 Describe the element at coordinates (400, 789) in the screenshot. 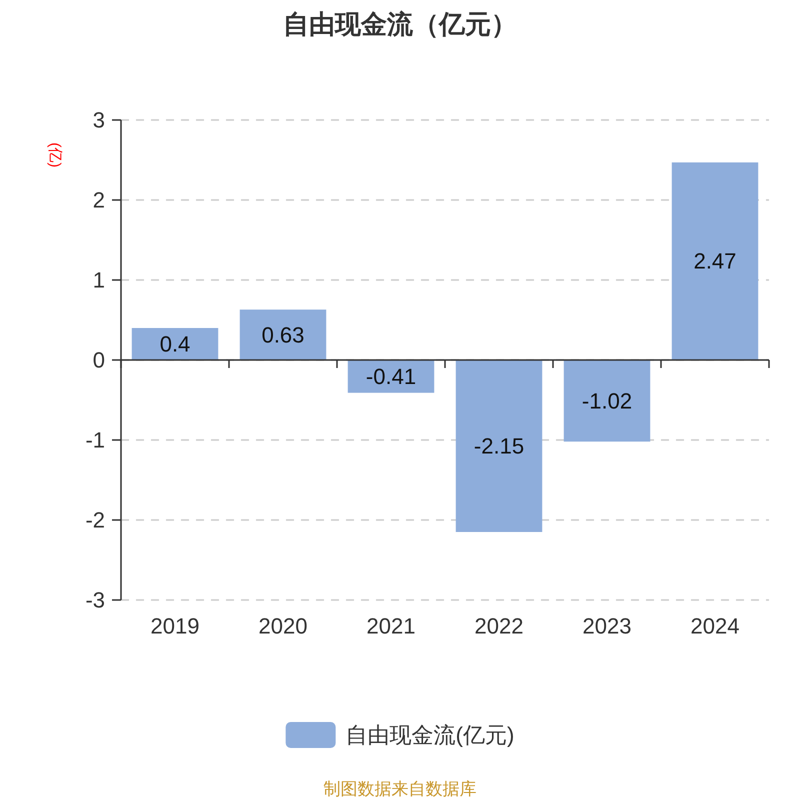

I see `annotation: 制图数据来自数据库` at that location.